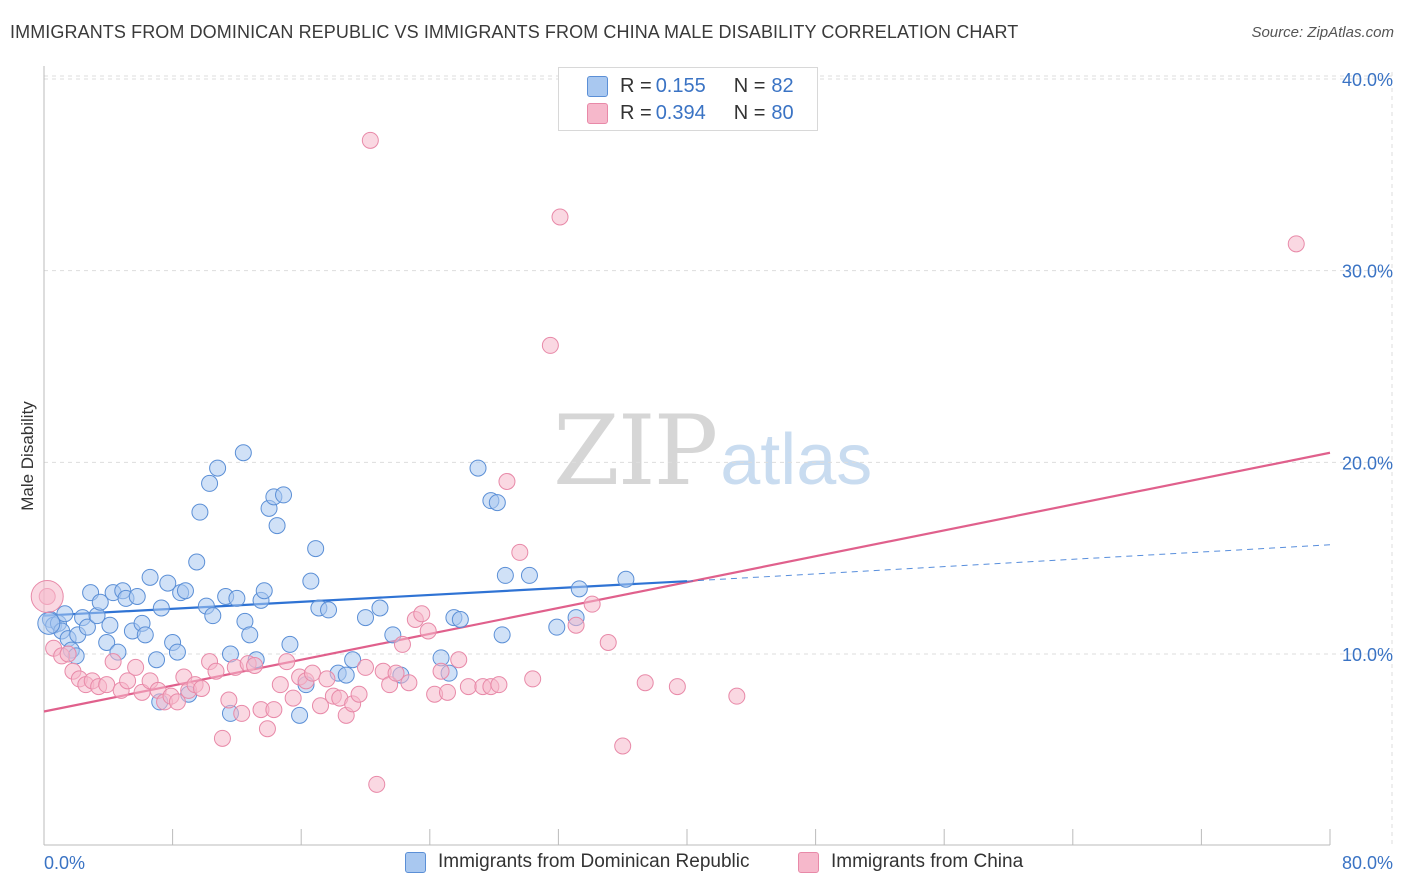 Image resolution: width=1406 pixels, height=892 pixels. Describe the element at coordinates (594, 861) in the screenshot. I see `legend-label-dominican: Immigrants from Dominican Republic` at that location.